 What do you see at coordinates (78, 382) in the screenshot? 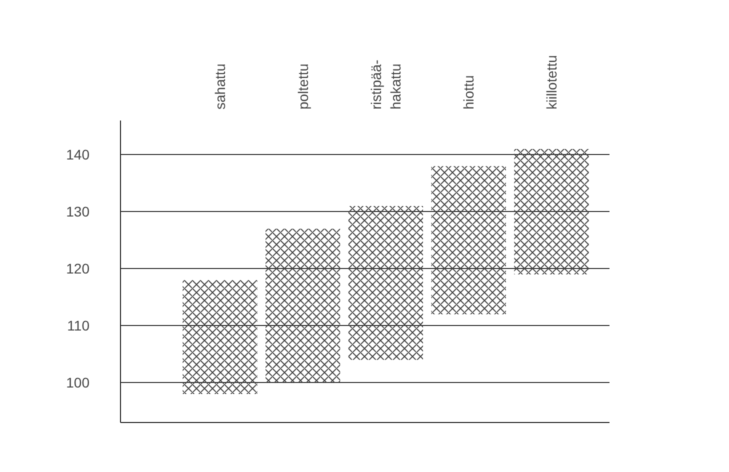
I see `y-tick-label: 100` at bounding box center [78, 382].